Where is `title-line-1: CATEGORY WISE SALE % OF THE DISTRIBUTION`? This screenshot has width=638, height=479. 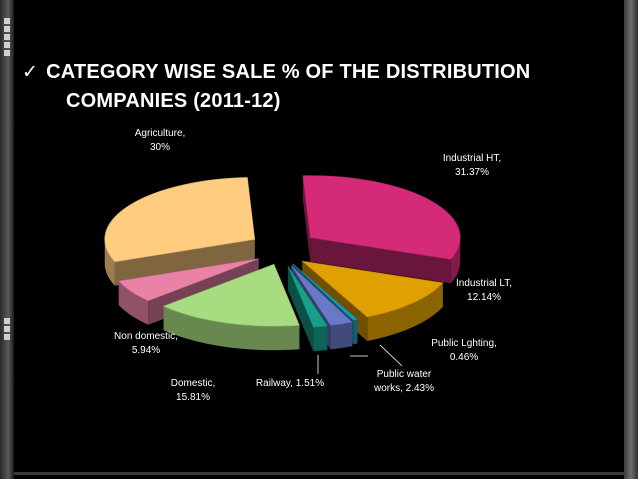 title-line-1: CATEGORY WISE SALE % OF THE DISTRIBUTION is located at coordinates (288, 72).